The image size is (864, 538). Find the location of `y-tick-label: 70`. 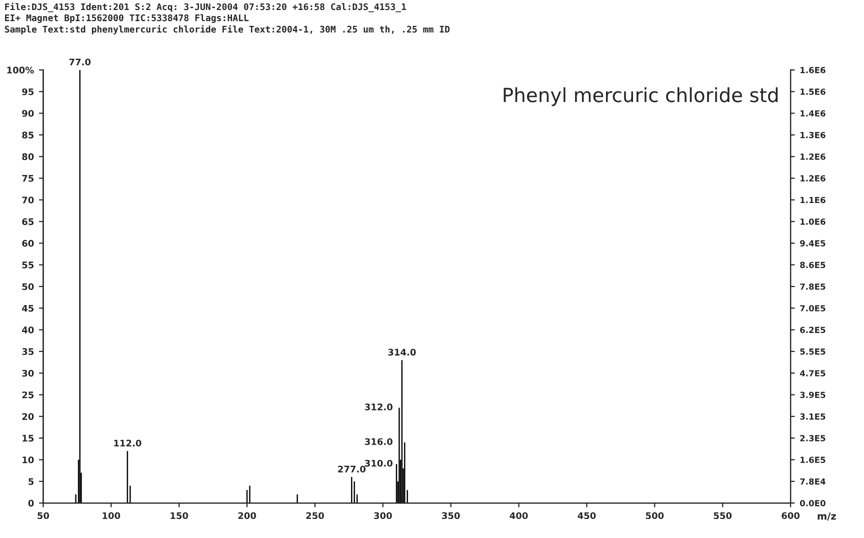

y-tick-label: 70 is located at coordinates (28, 200).